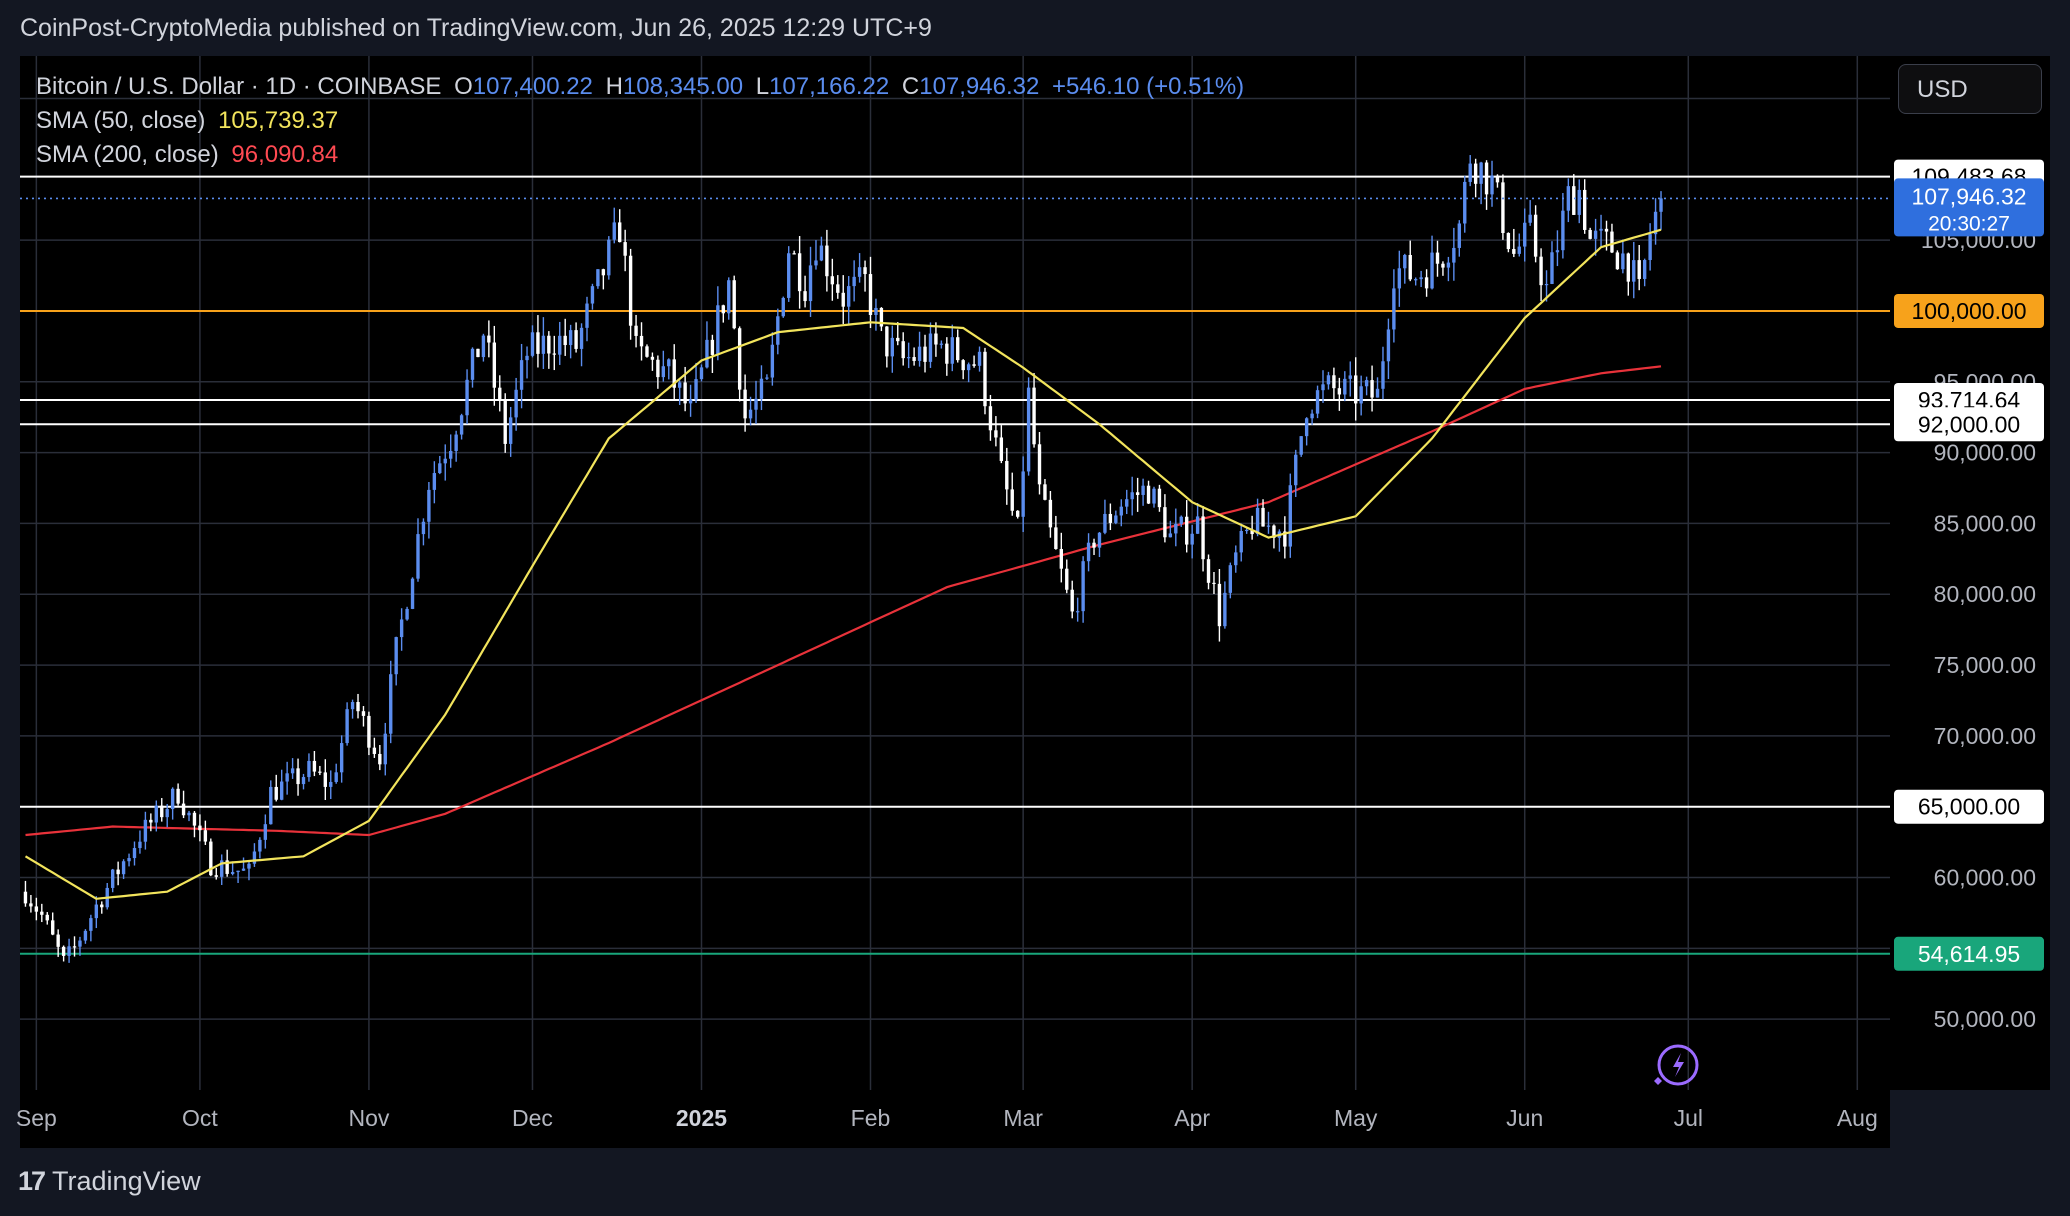 This screenshot has height=1216, width=2070. What do you see at coordinates (1524, 1118) in the screenshot?
I see `x-tick-label: Jun` at bounding box center [1524, 1118].